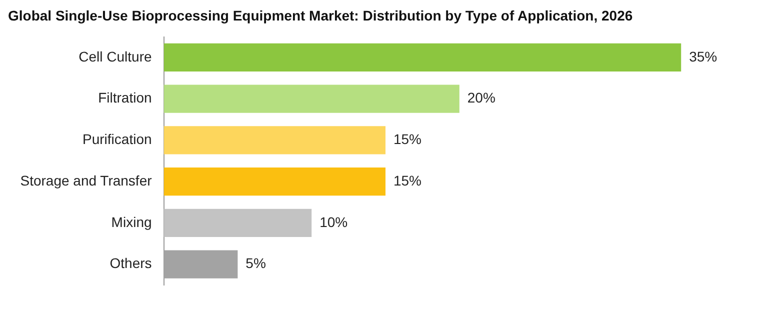 The width and height of the screenshot is (765, 325). What do you see at coordinates (481, 98) in the screenshot?
I see `data-label: 20%` at bounding box center [481, 98].